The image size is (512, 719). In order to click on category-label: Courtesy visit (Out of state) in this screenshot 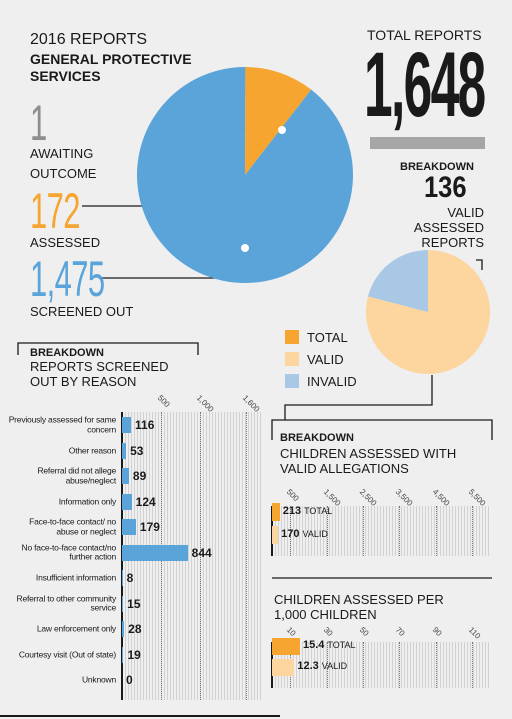, I will do `click(67, 653)`.